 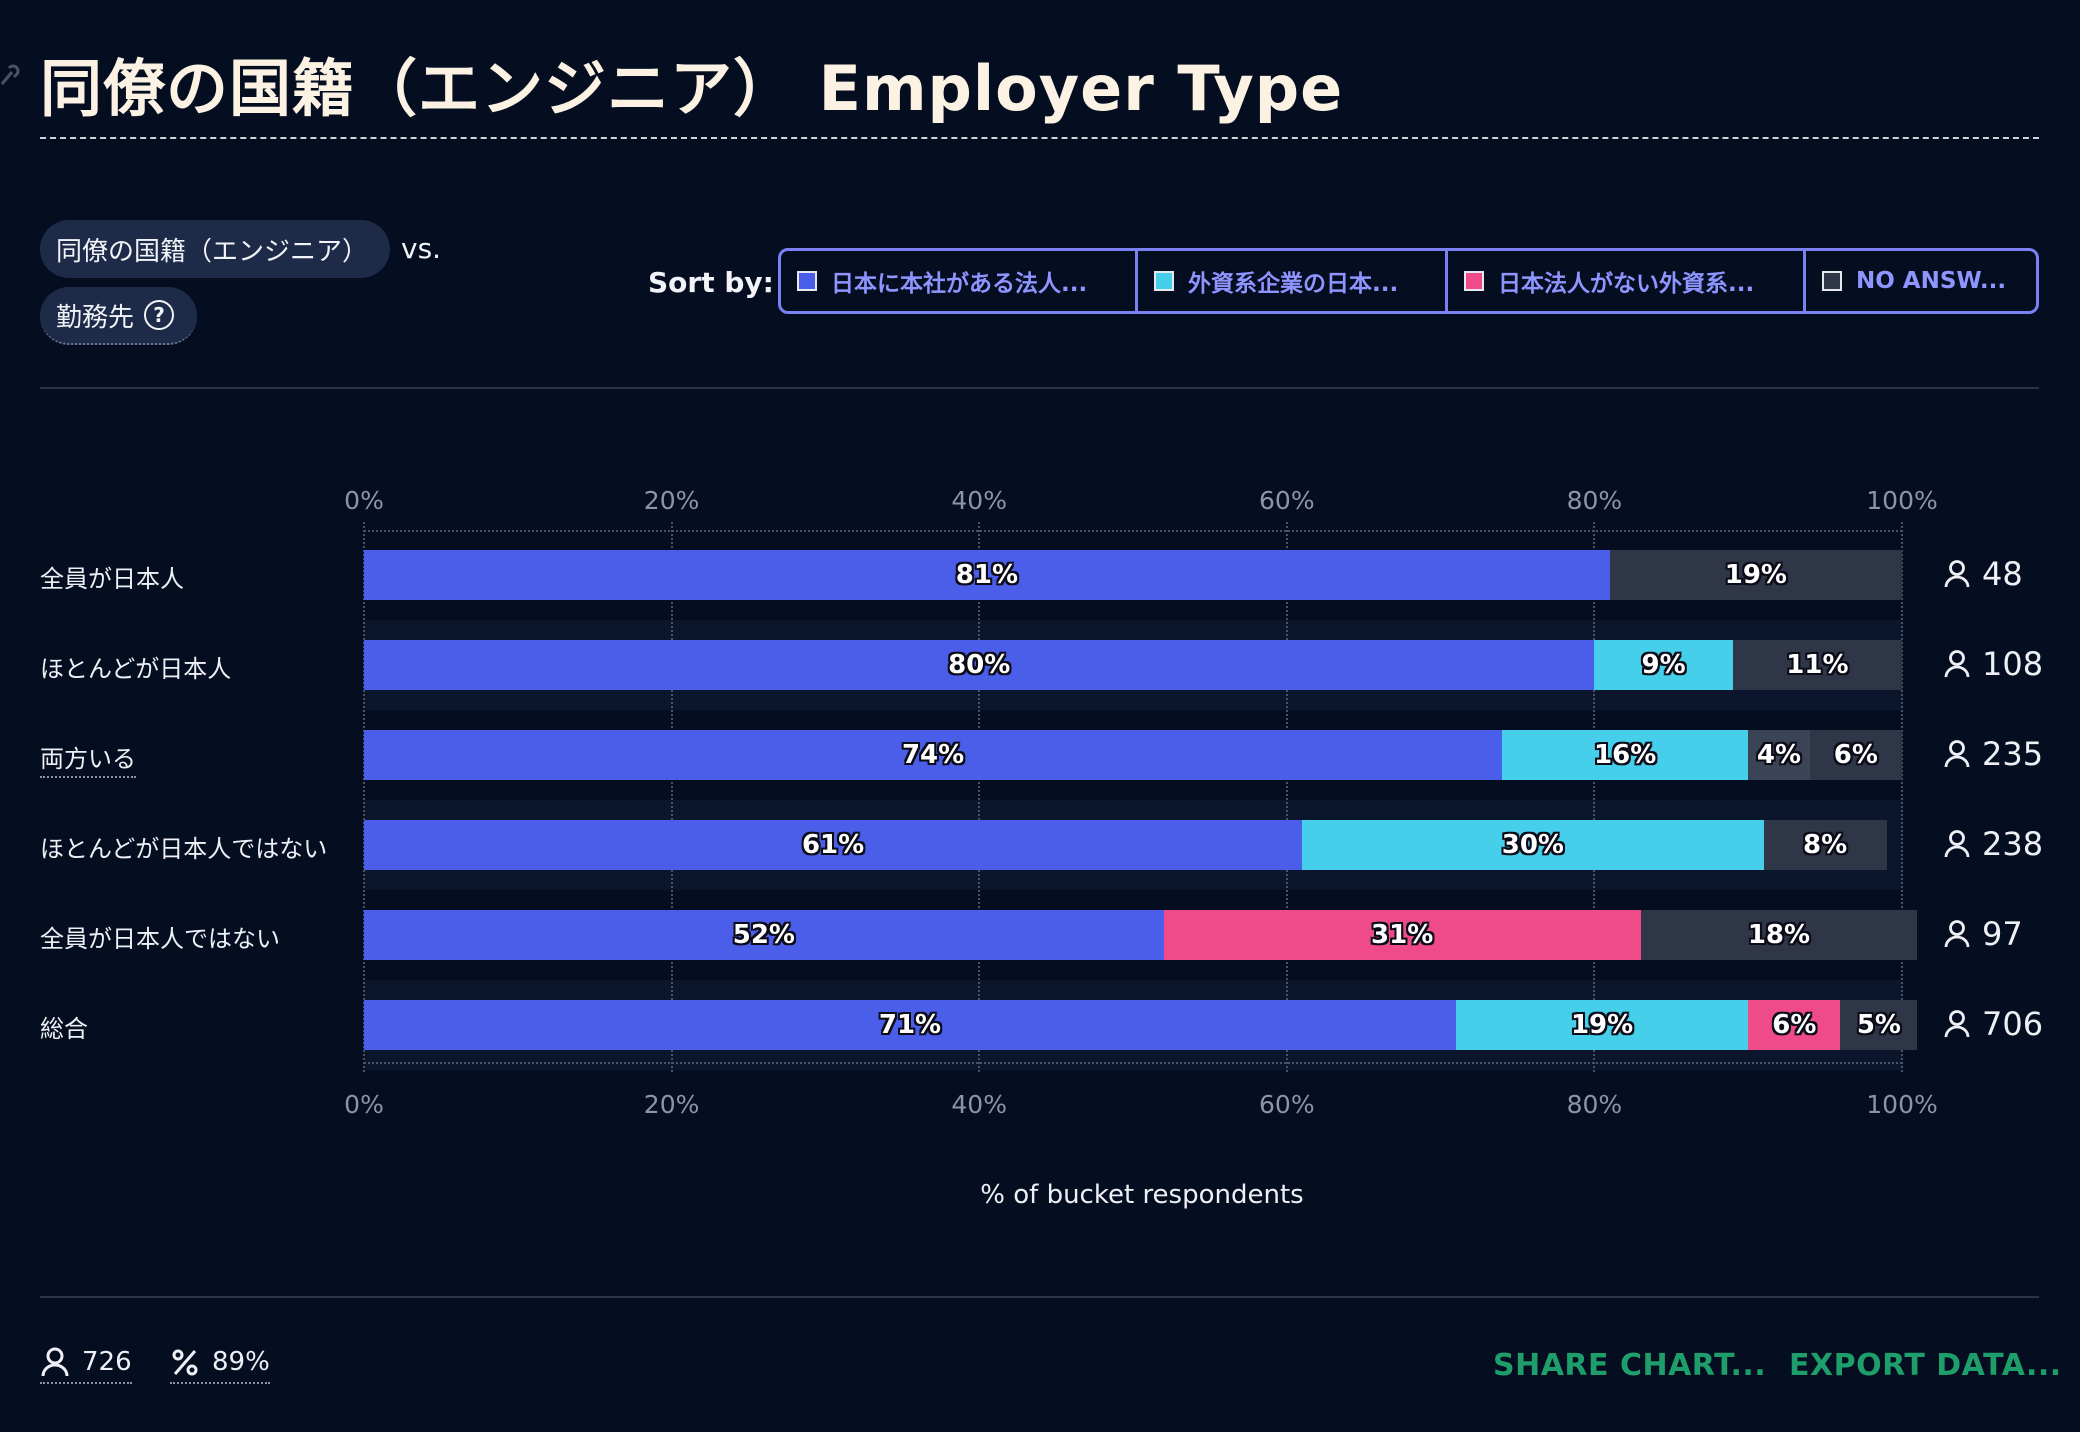 What do you see at coordinates (212, 251) in the screenshot?
I see `primary-variable-label: 同僚の国籍（エンジニア）` at bounding box center [212, 251].